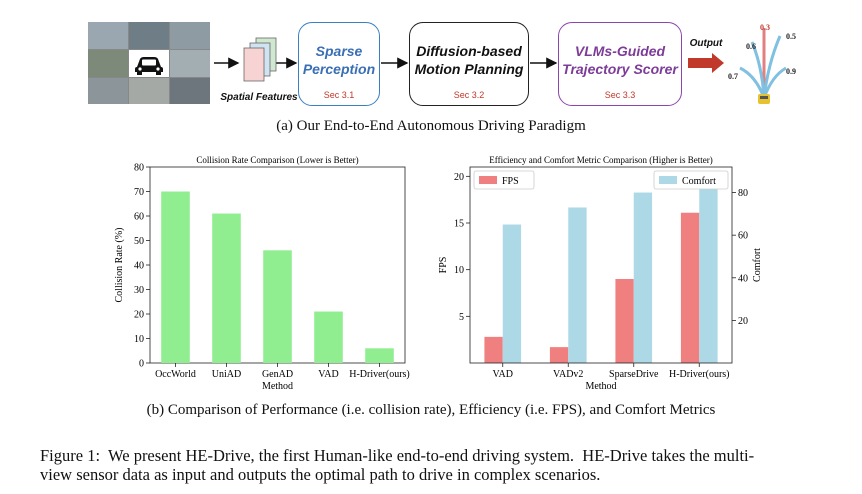 This screenshot has width=862, height=494. I want to click on chart2-xlabel: Method, so click(600, 386).